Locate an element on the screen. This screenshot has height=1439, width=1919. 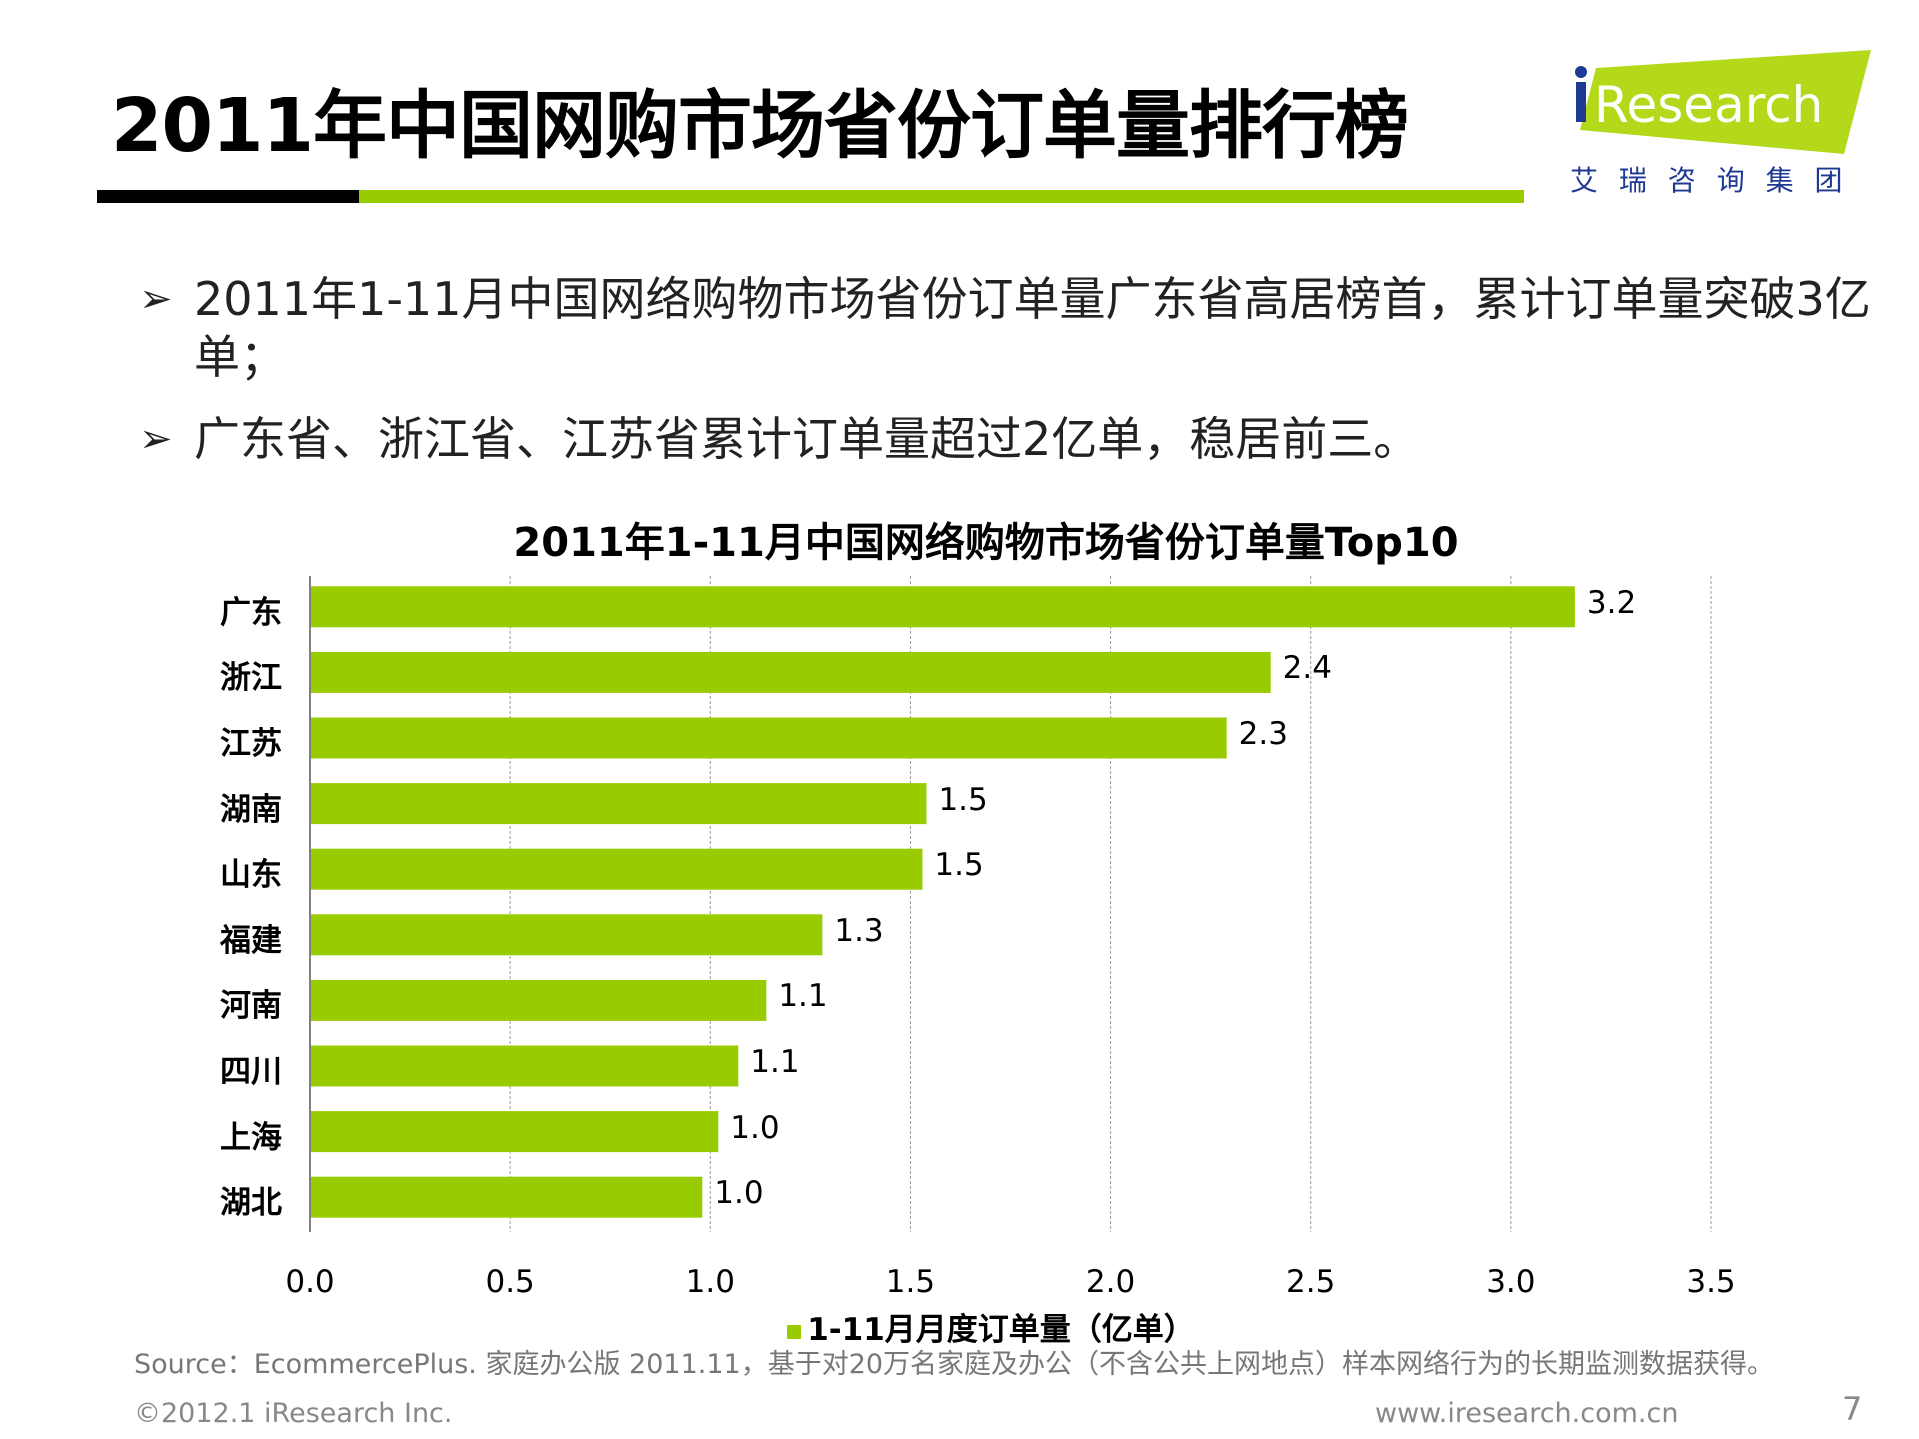
bar-河南 is located at coordinates (539, 1000).